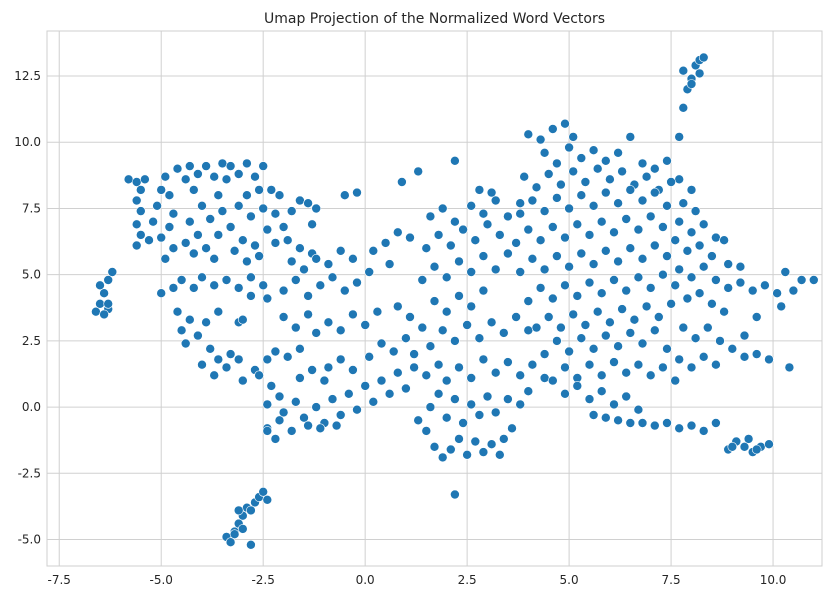 This screenshot has height=601, width=832. I want to click on y-axis-ticks: -5.0 -2.5 0.0 2.5 5.0 7.5 10.0 12.5, so click(27, 307).